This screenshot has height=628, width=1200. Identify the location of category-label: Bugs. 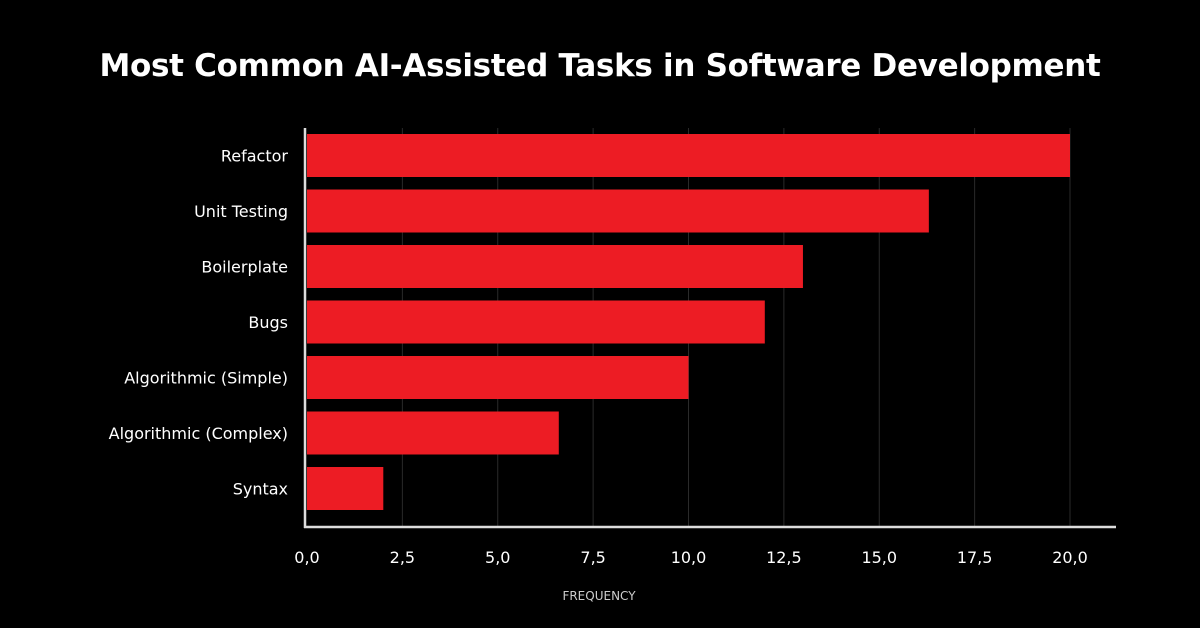
(268, 322).